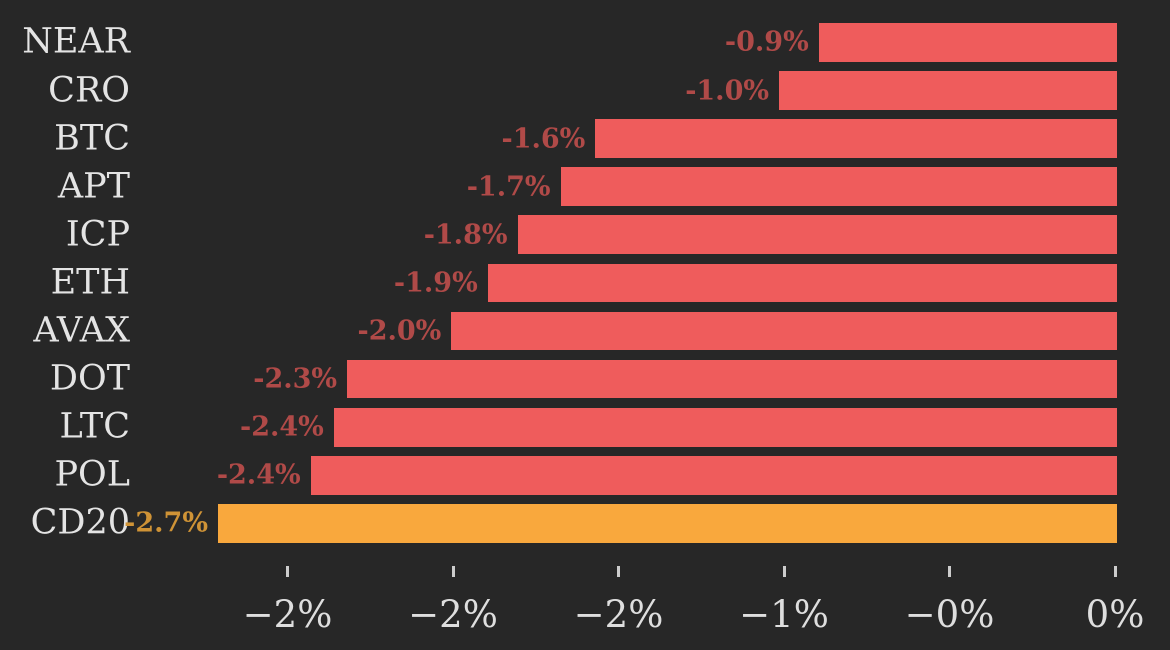  What do you see at coordinates (92, 474) in the screenshot?
I see `category-label-pol: POL` at bounding box center [92, 474].